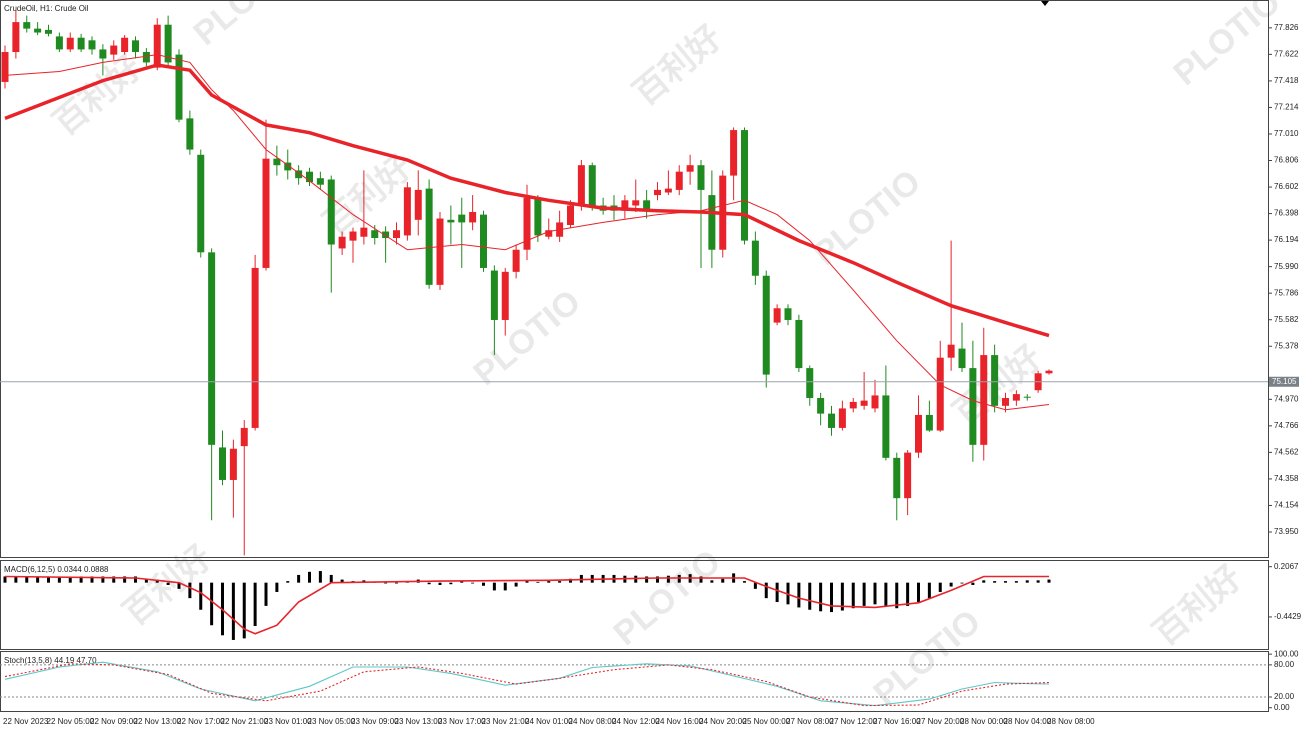 The width and height of the screenshot is (1306, 734). I want to click on y-tick-label: 77.622, so click(1286, 53).